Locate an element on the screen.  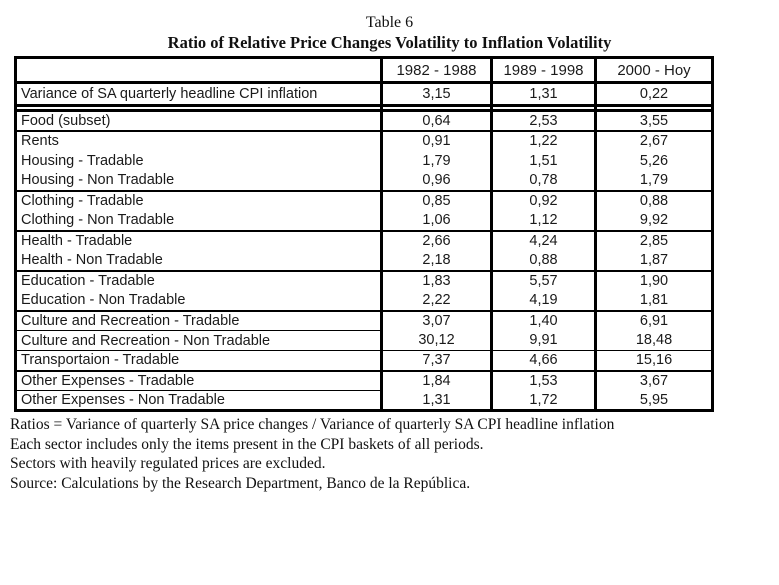
table-row: Housing - Tradable 1,79 1,51 5,26 is located at coordinates (364, 160).